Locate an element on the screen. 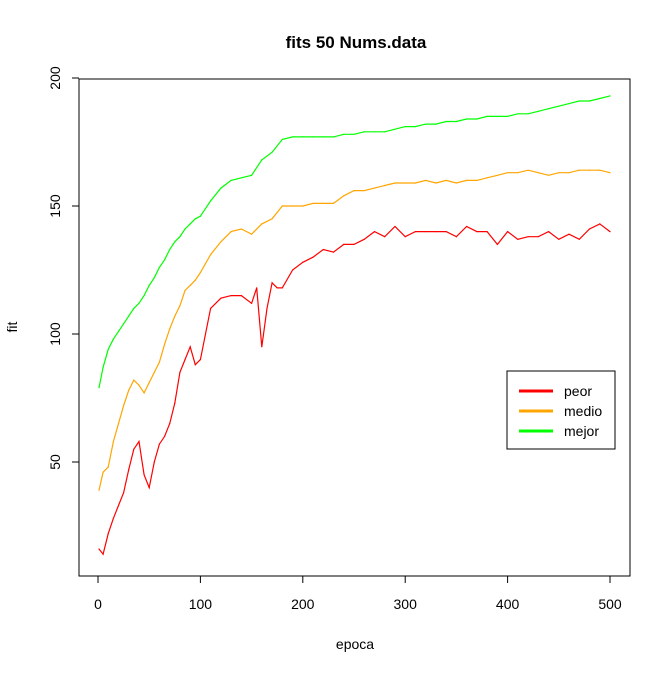 Image resolution: width=671 pixels, height=673 pixels. y-tick-label: 100 is located at coordinates (55, 334).